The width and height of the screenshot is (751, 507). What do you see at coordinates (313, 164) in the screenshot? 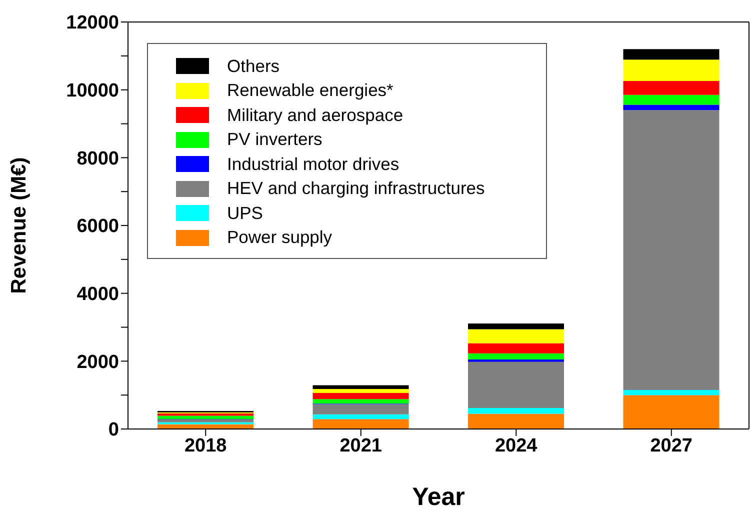
I see `legend-label: Industrial motor drives` at bounding box center [313, 164].